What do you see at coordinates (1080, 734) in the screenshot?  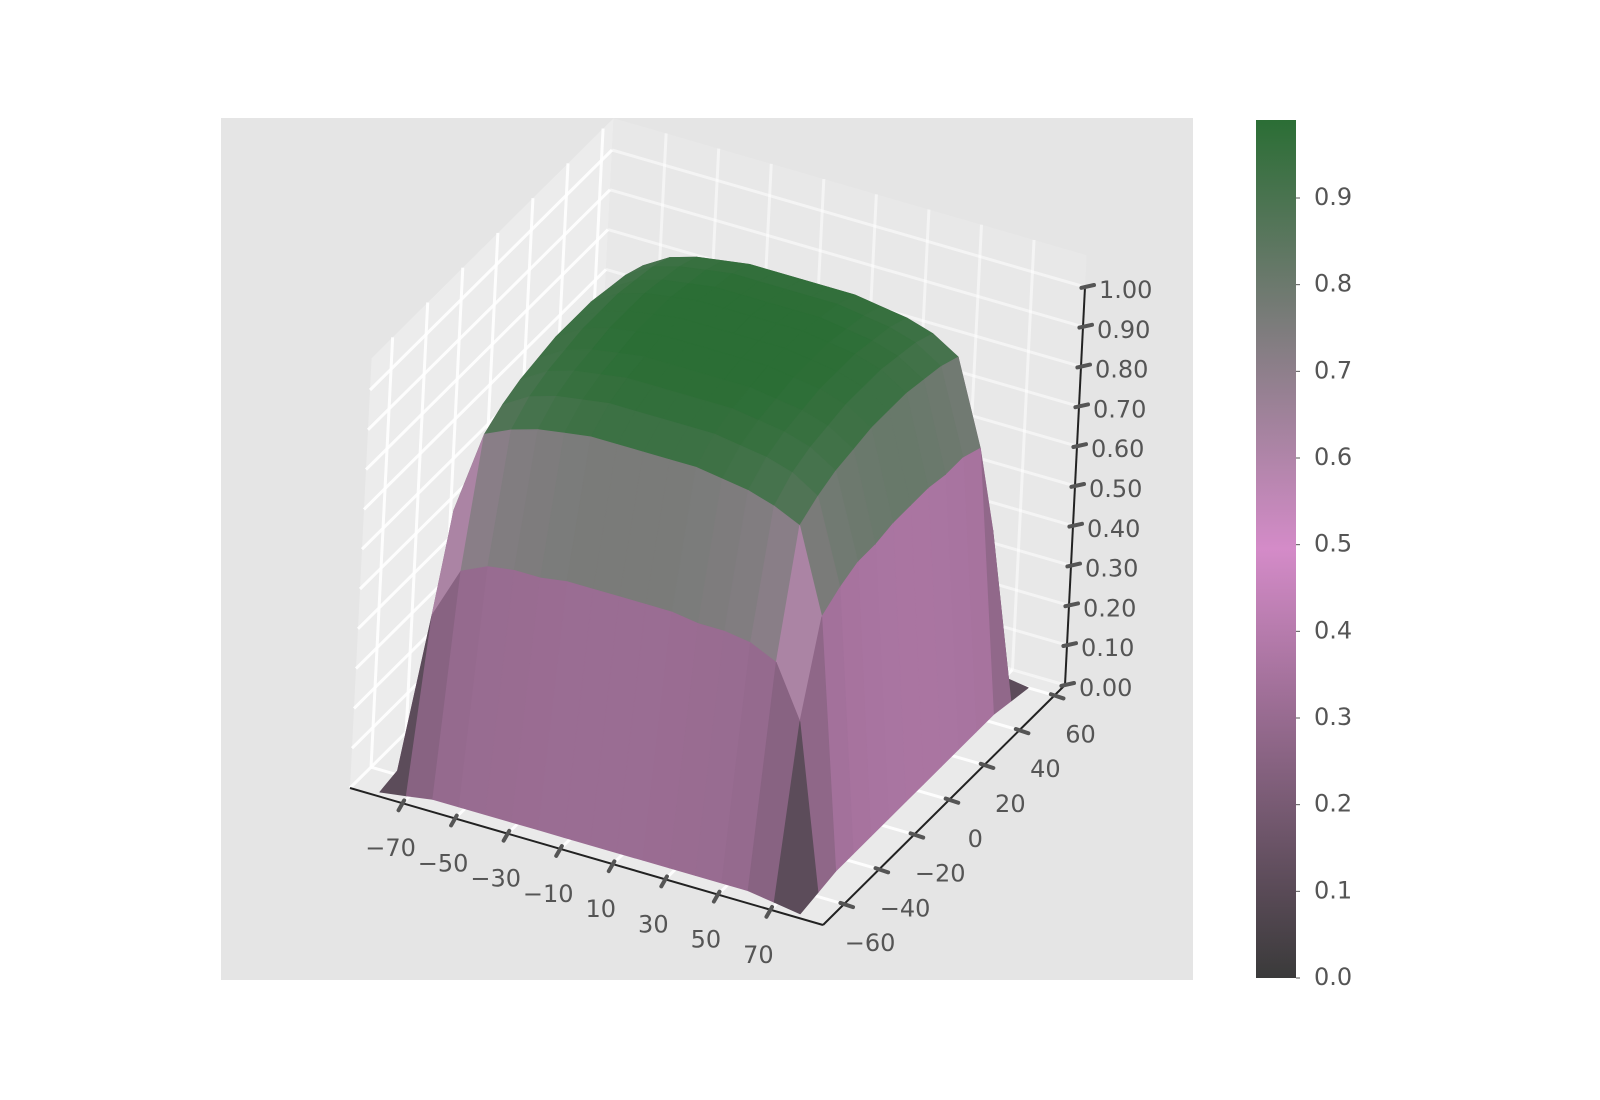 I see `y-tick-label: 60` at bounding box center [1080, 734].